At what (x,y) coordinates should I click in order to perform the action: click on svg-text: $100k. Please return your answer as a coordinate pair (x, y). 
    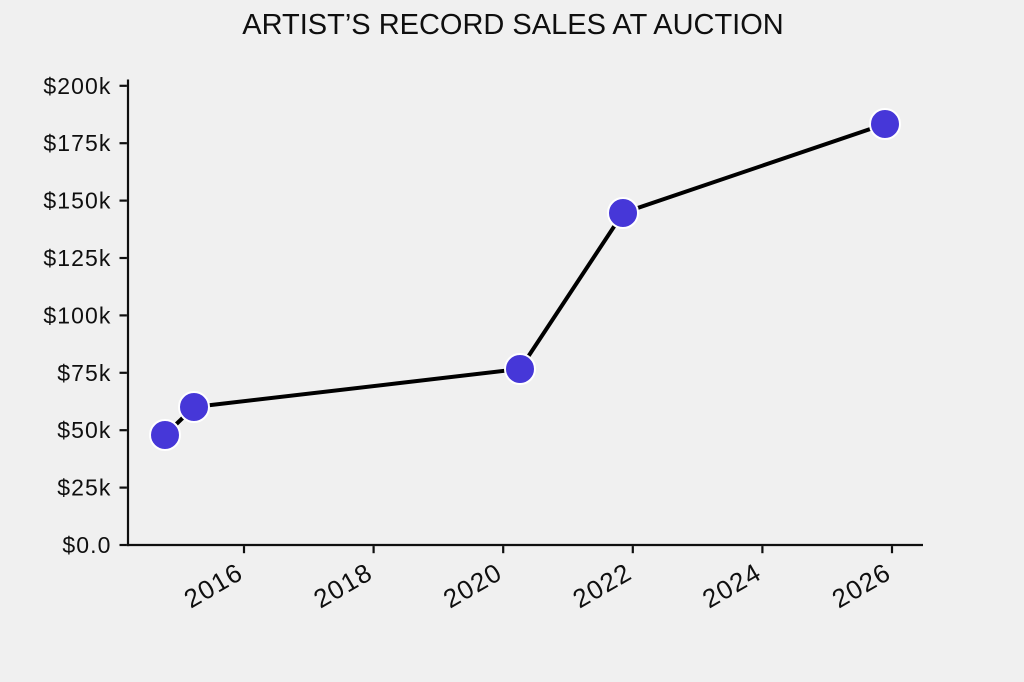
    Looking at the image, I should click on (77, 315).